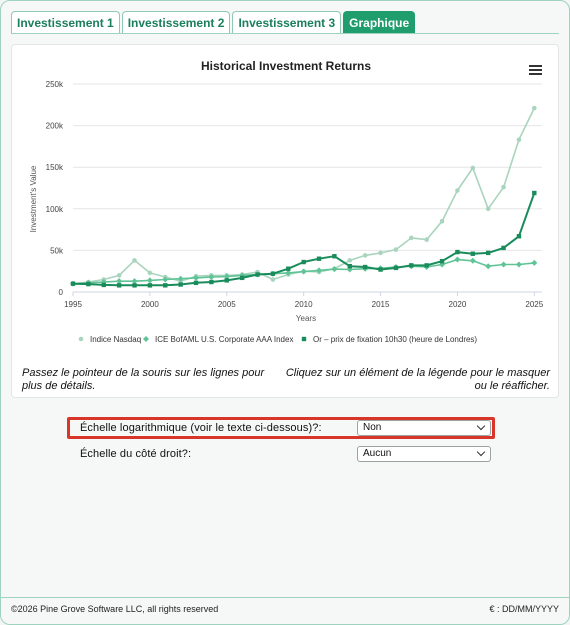 This screenshot has height=625, width=570. What do you see at coordinates (287, 22) in the screenshot?
I see `tab-investissement-3: Investissement 3` at bounding box center [287, 22].